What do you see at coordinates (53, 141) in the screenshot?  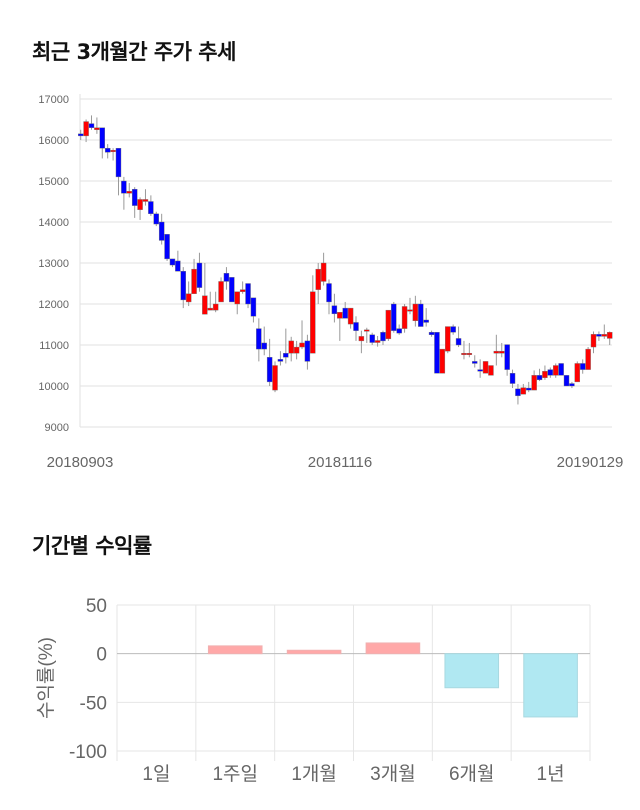 I see `y-tick-label: 16000` at bounding box center [53, 141].